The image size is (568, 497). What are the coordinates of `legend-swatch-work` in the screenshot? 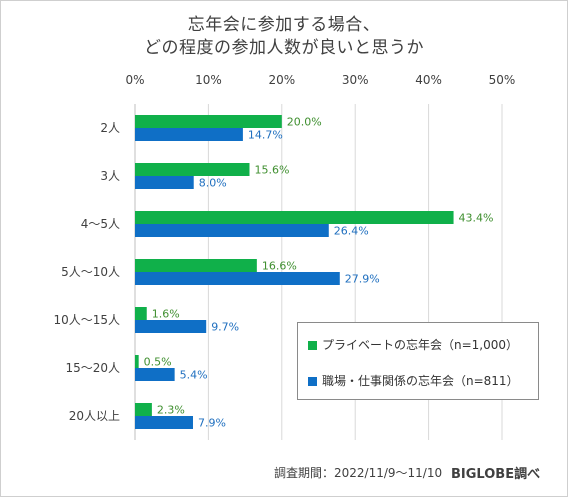 It's located at (312, 381).